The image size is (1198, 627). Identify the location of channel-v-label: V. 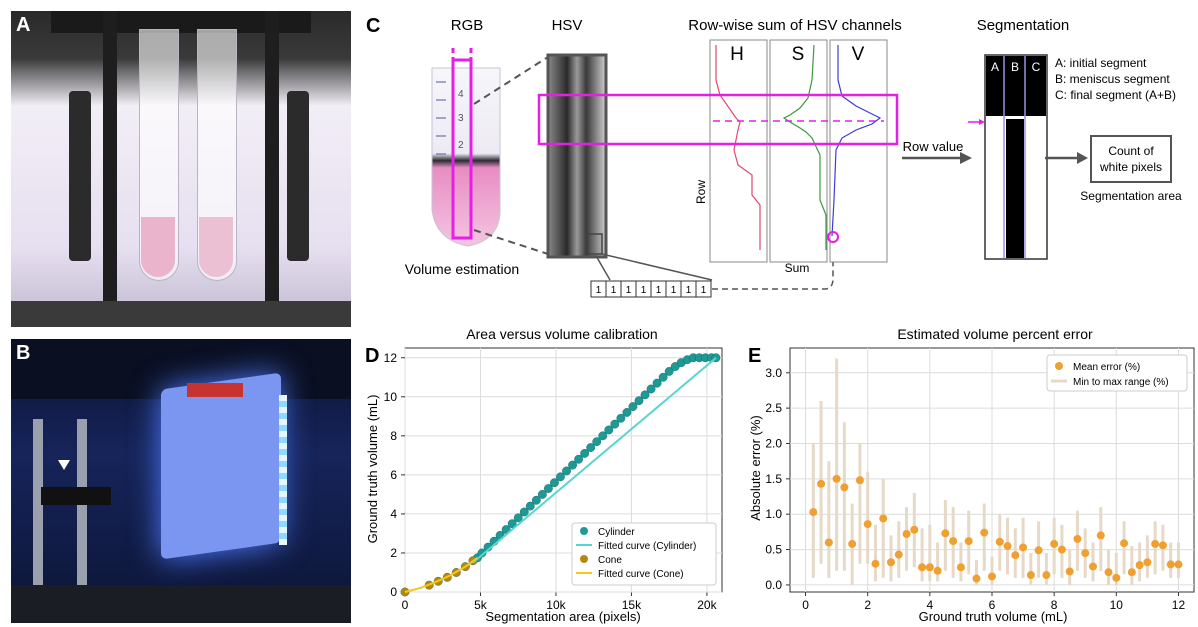
(858, 54).